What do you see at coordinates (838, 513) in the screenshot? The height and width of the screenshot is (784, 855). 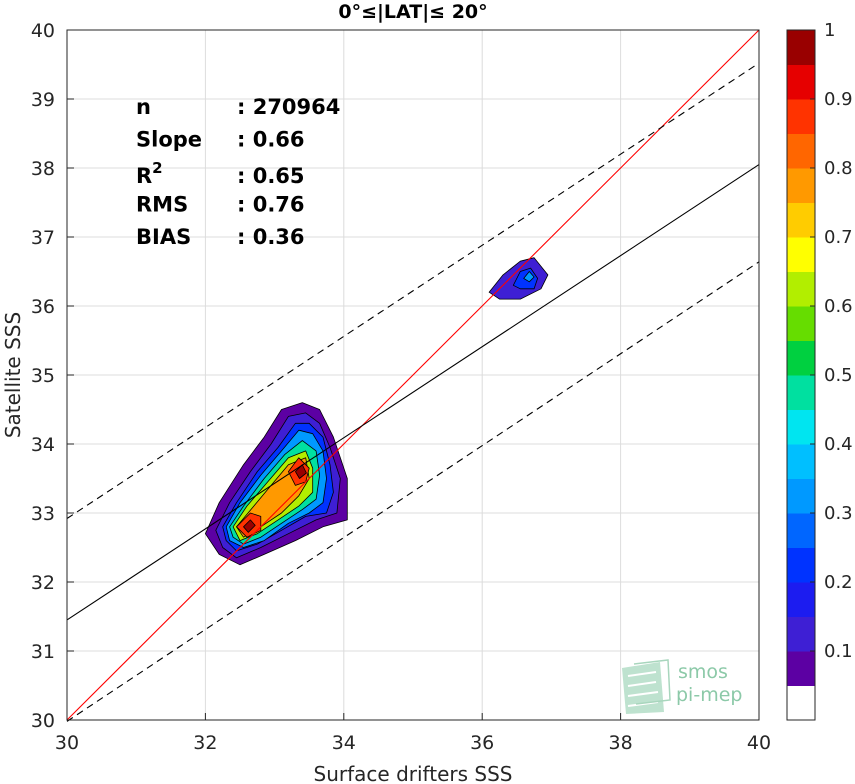 I see `colorbar-tick-label: 0.3` at bounding box center [838, 513].